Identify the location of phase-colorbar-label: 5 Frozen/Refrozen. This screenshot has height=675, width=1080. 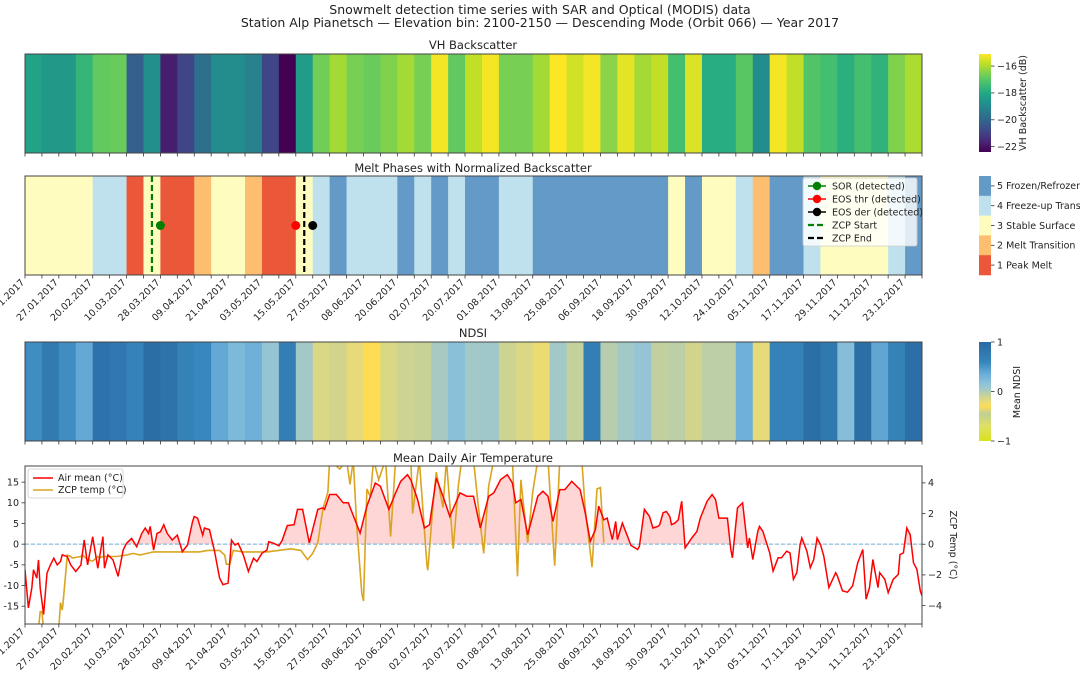
(1038, 186).